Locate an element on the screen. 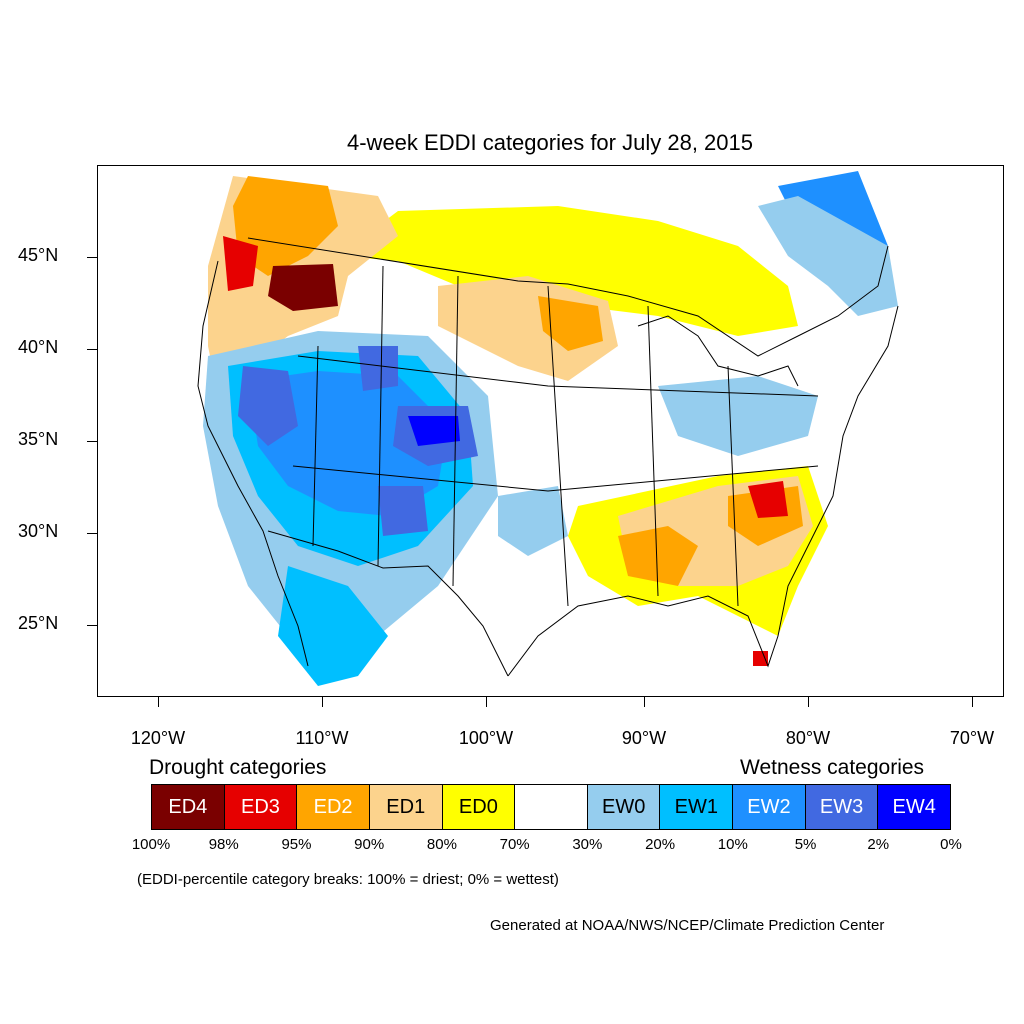 This screenshot has height=1024, width=1024. us-canada-border is located at coordinates (568, 297).